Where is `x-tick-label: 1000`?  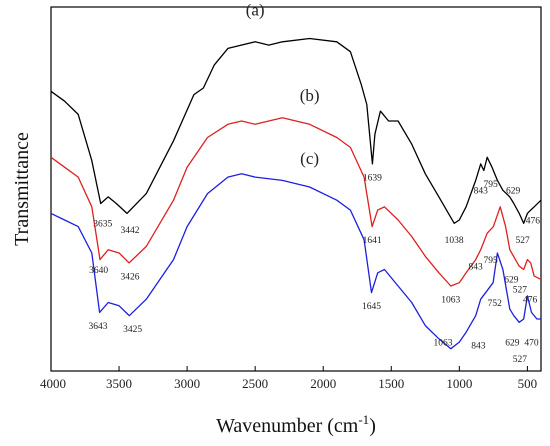
x-tick-label: 1000 is located at coordinates (459, 383).